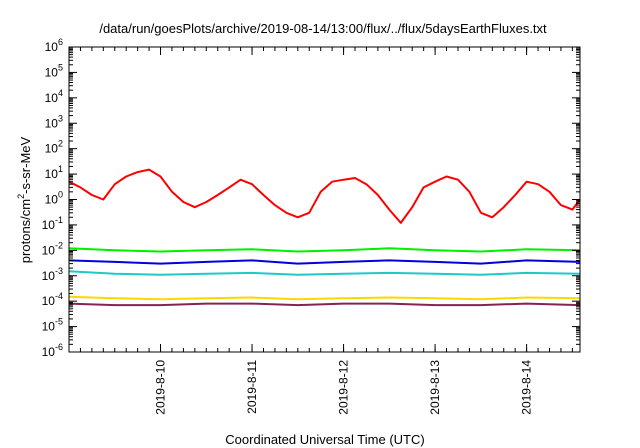 This screenshot has height=448, width=640. I want to click on x-tick-label: 2019-8-14, so click(527, 387).